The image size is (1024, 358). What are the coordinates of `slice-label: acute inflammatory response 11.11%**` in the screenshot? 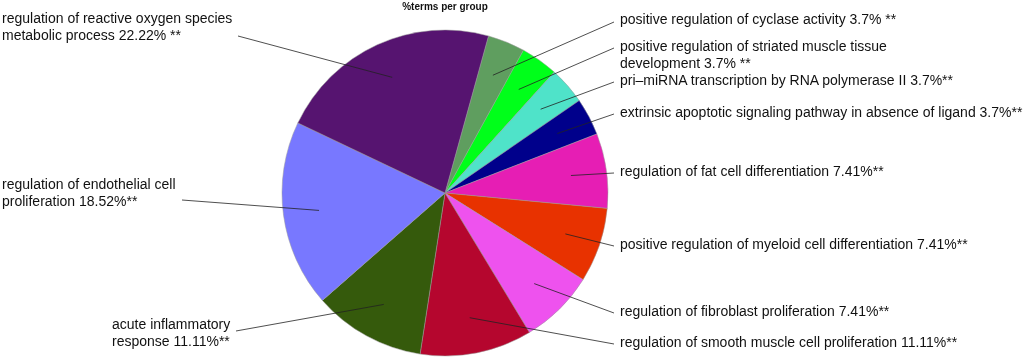 It's located at (171, 332).